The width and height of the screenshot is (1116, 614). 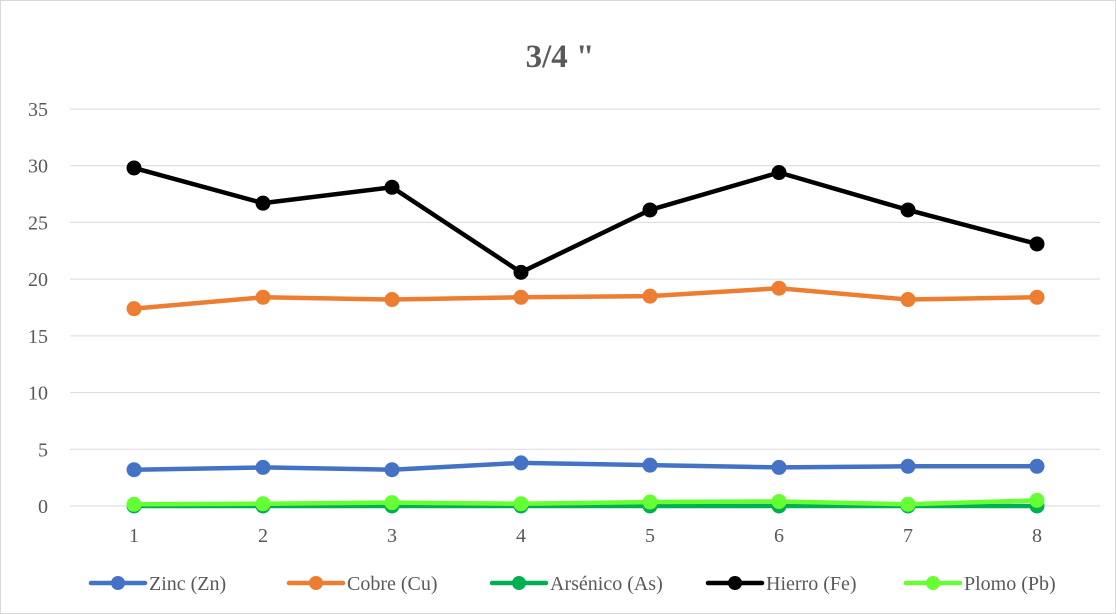 I want to click on legend-label: Zinc (Zn), so click(x=187, y=584).